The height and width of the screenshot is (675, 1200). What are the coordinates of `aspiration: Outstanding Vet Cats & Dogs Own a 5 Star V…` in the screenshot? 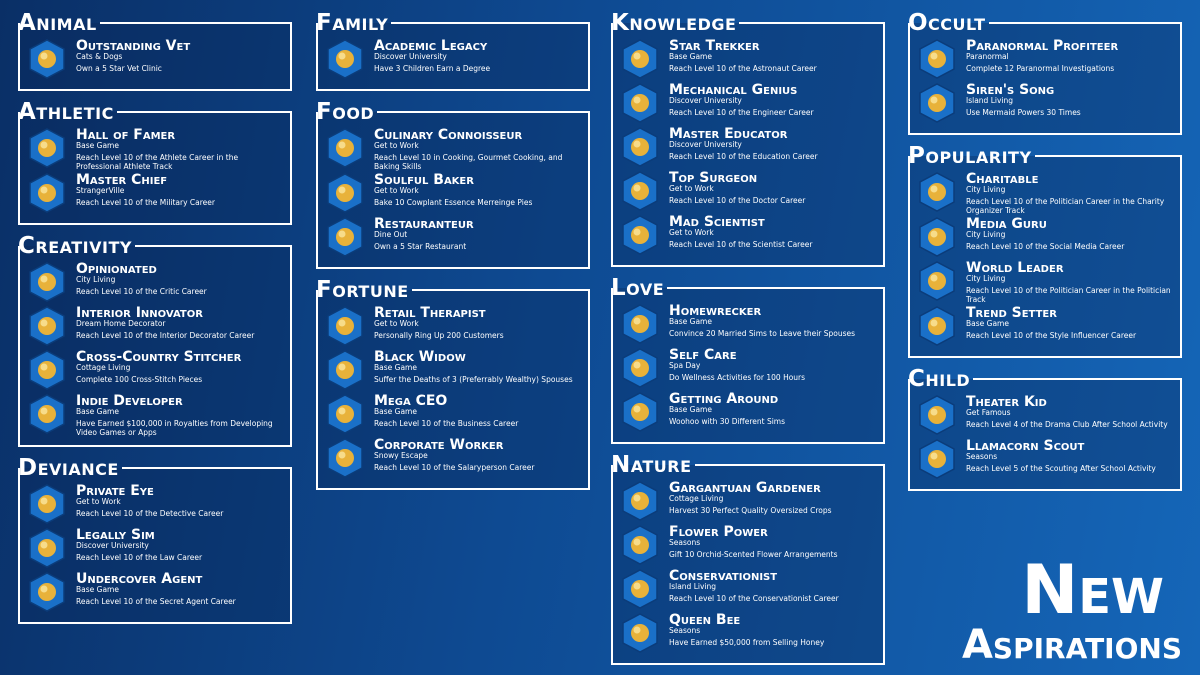 It's located at (155, 60).